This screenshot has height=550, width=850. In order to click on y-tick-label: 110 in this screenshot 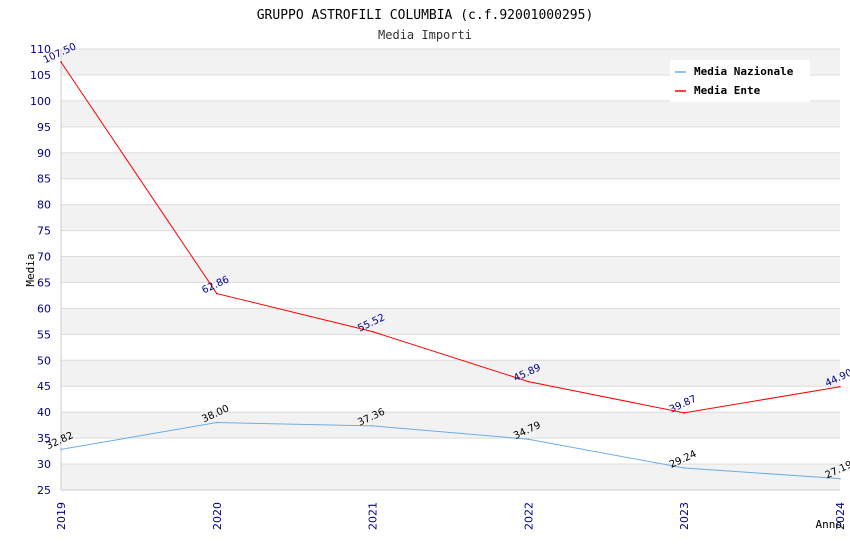, I will do `click(40, 49)`.